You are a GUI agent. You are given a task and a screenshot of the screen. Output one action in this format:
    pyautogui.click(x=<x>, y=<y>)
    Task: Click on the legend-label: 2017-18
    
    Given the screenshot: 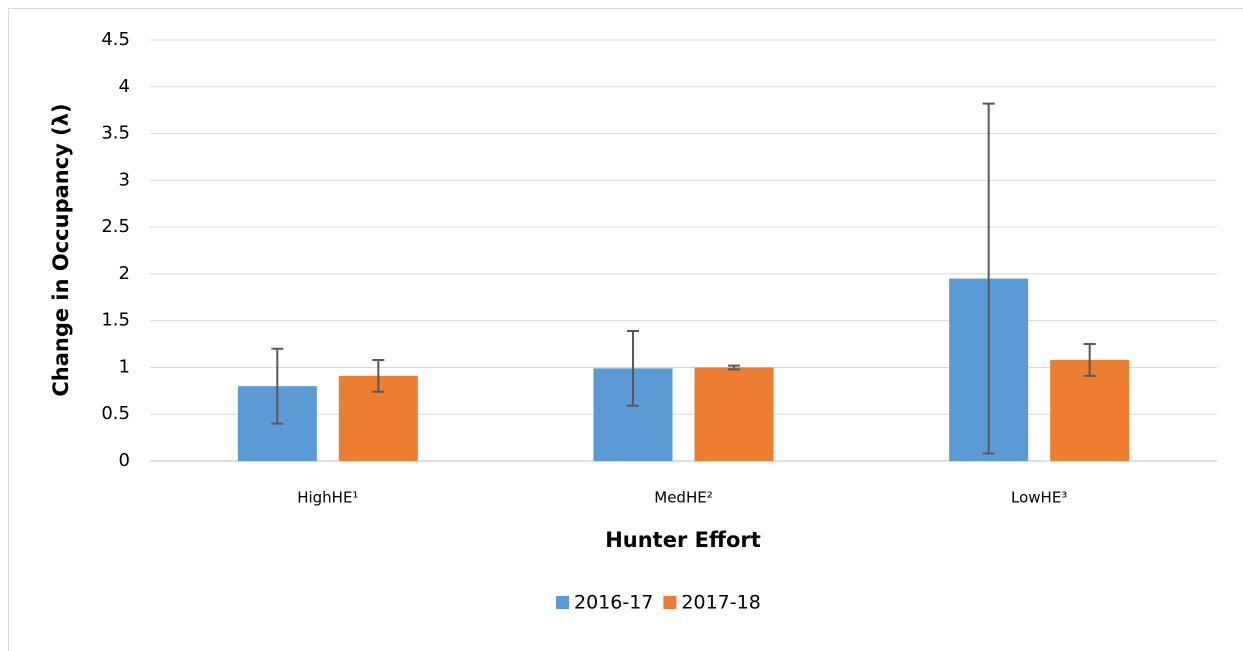 What is the action you would take?
    pyautogui.click(x=720, y=603)
    